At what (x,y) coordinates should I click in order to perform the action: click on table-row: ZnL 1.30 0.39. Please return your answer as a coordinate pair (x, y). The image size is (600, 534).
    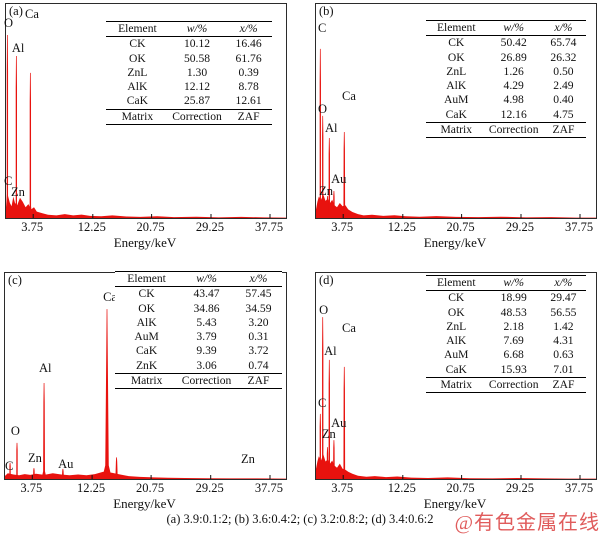
    Looking at the image, I should click on (189, 73).